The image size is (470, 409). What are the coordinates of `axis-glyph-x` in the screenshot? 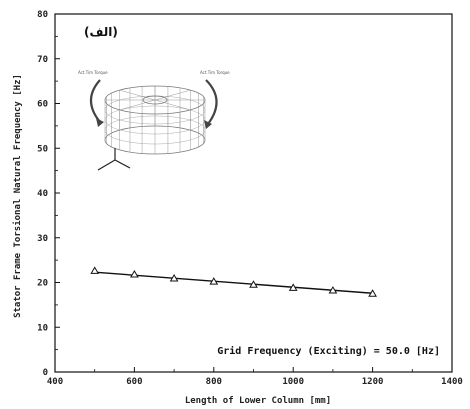 It's located at (106, 165).